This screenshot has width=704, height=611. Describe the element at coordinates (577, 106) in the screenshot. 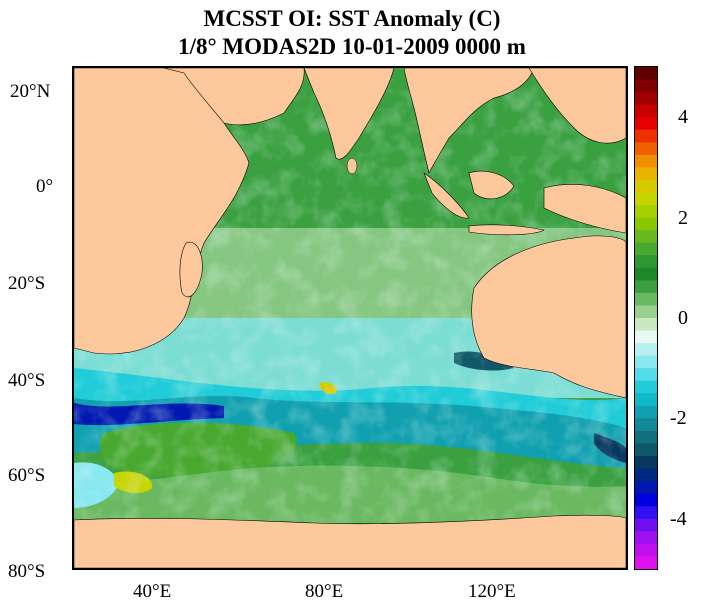

I see `land-philippines-region` at that location.